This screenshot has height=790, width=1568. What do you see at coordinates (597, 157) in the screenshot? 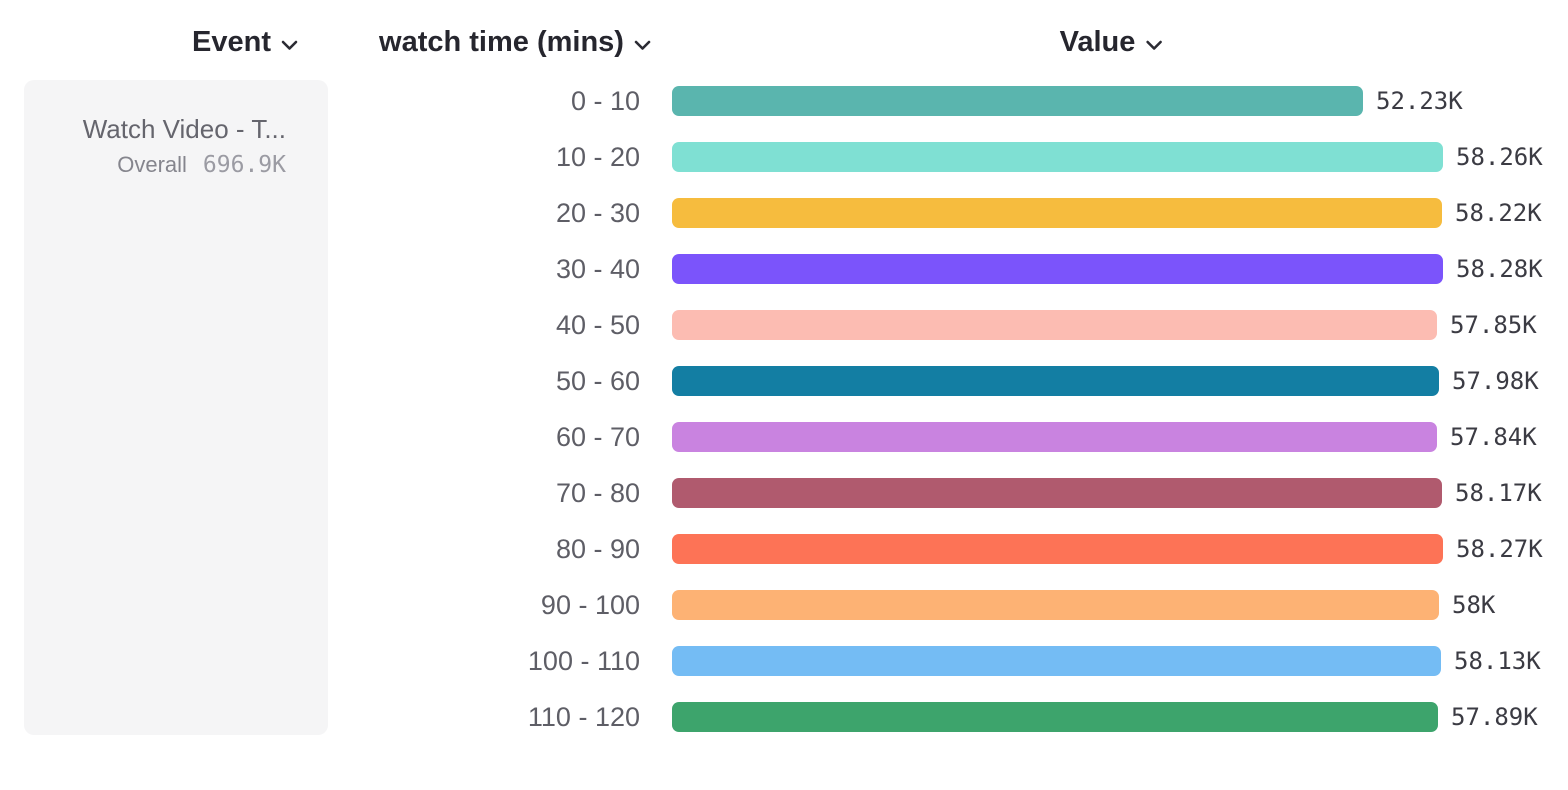
I see `bucket-label: 10 - 20` at bounding box center [597, 157].